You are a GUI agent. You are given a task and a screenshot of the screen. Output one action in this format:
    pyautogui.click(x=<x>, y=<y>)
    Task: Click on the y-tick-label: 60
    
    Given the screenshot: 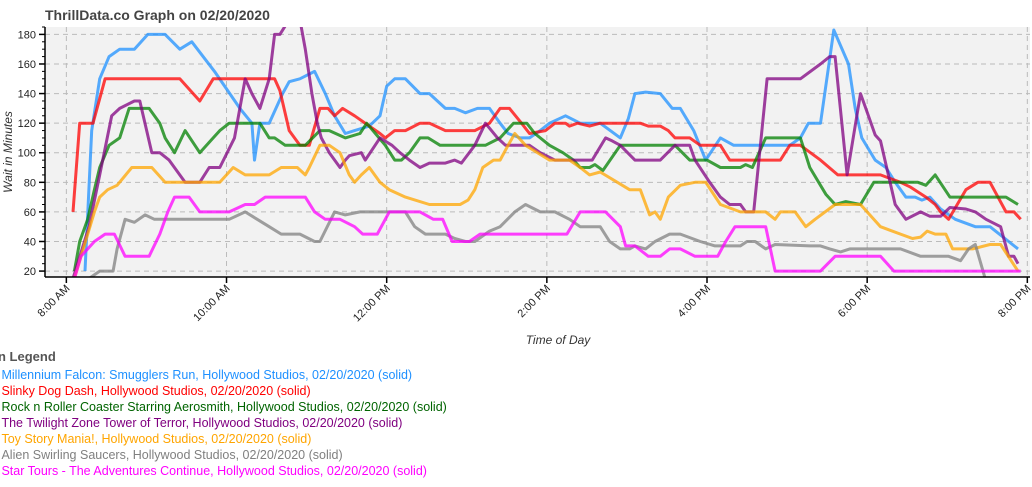 What is the action you would take?
    pyautogui.click(x=30, y=213)
    